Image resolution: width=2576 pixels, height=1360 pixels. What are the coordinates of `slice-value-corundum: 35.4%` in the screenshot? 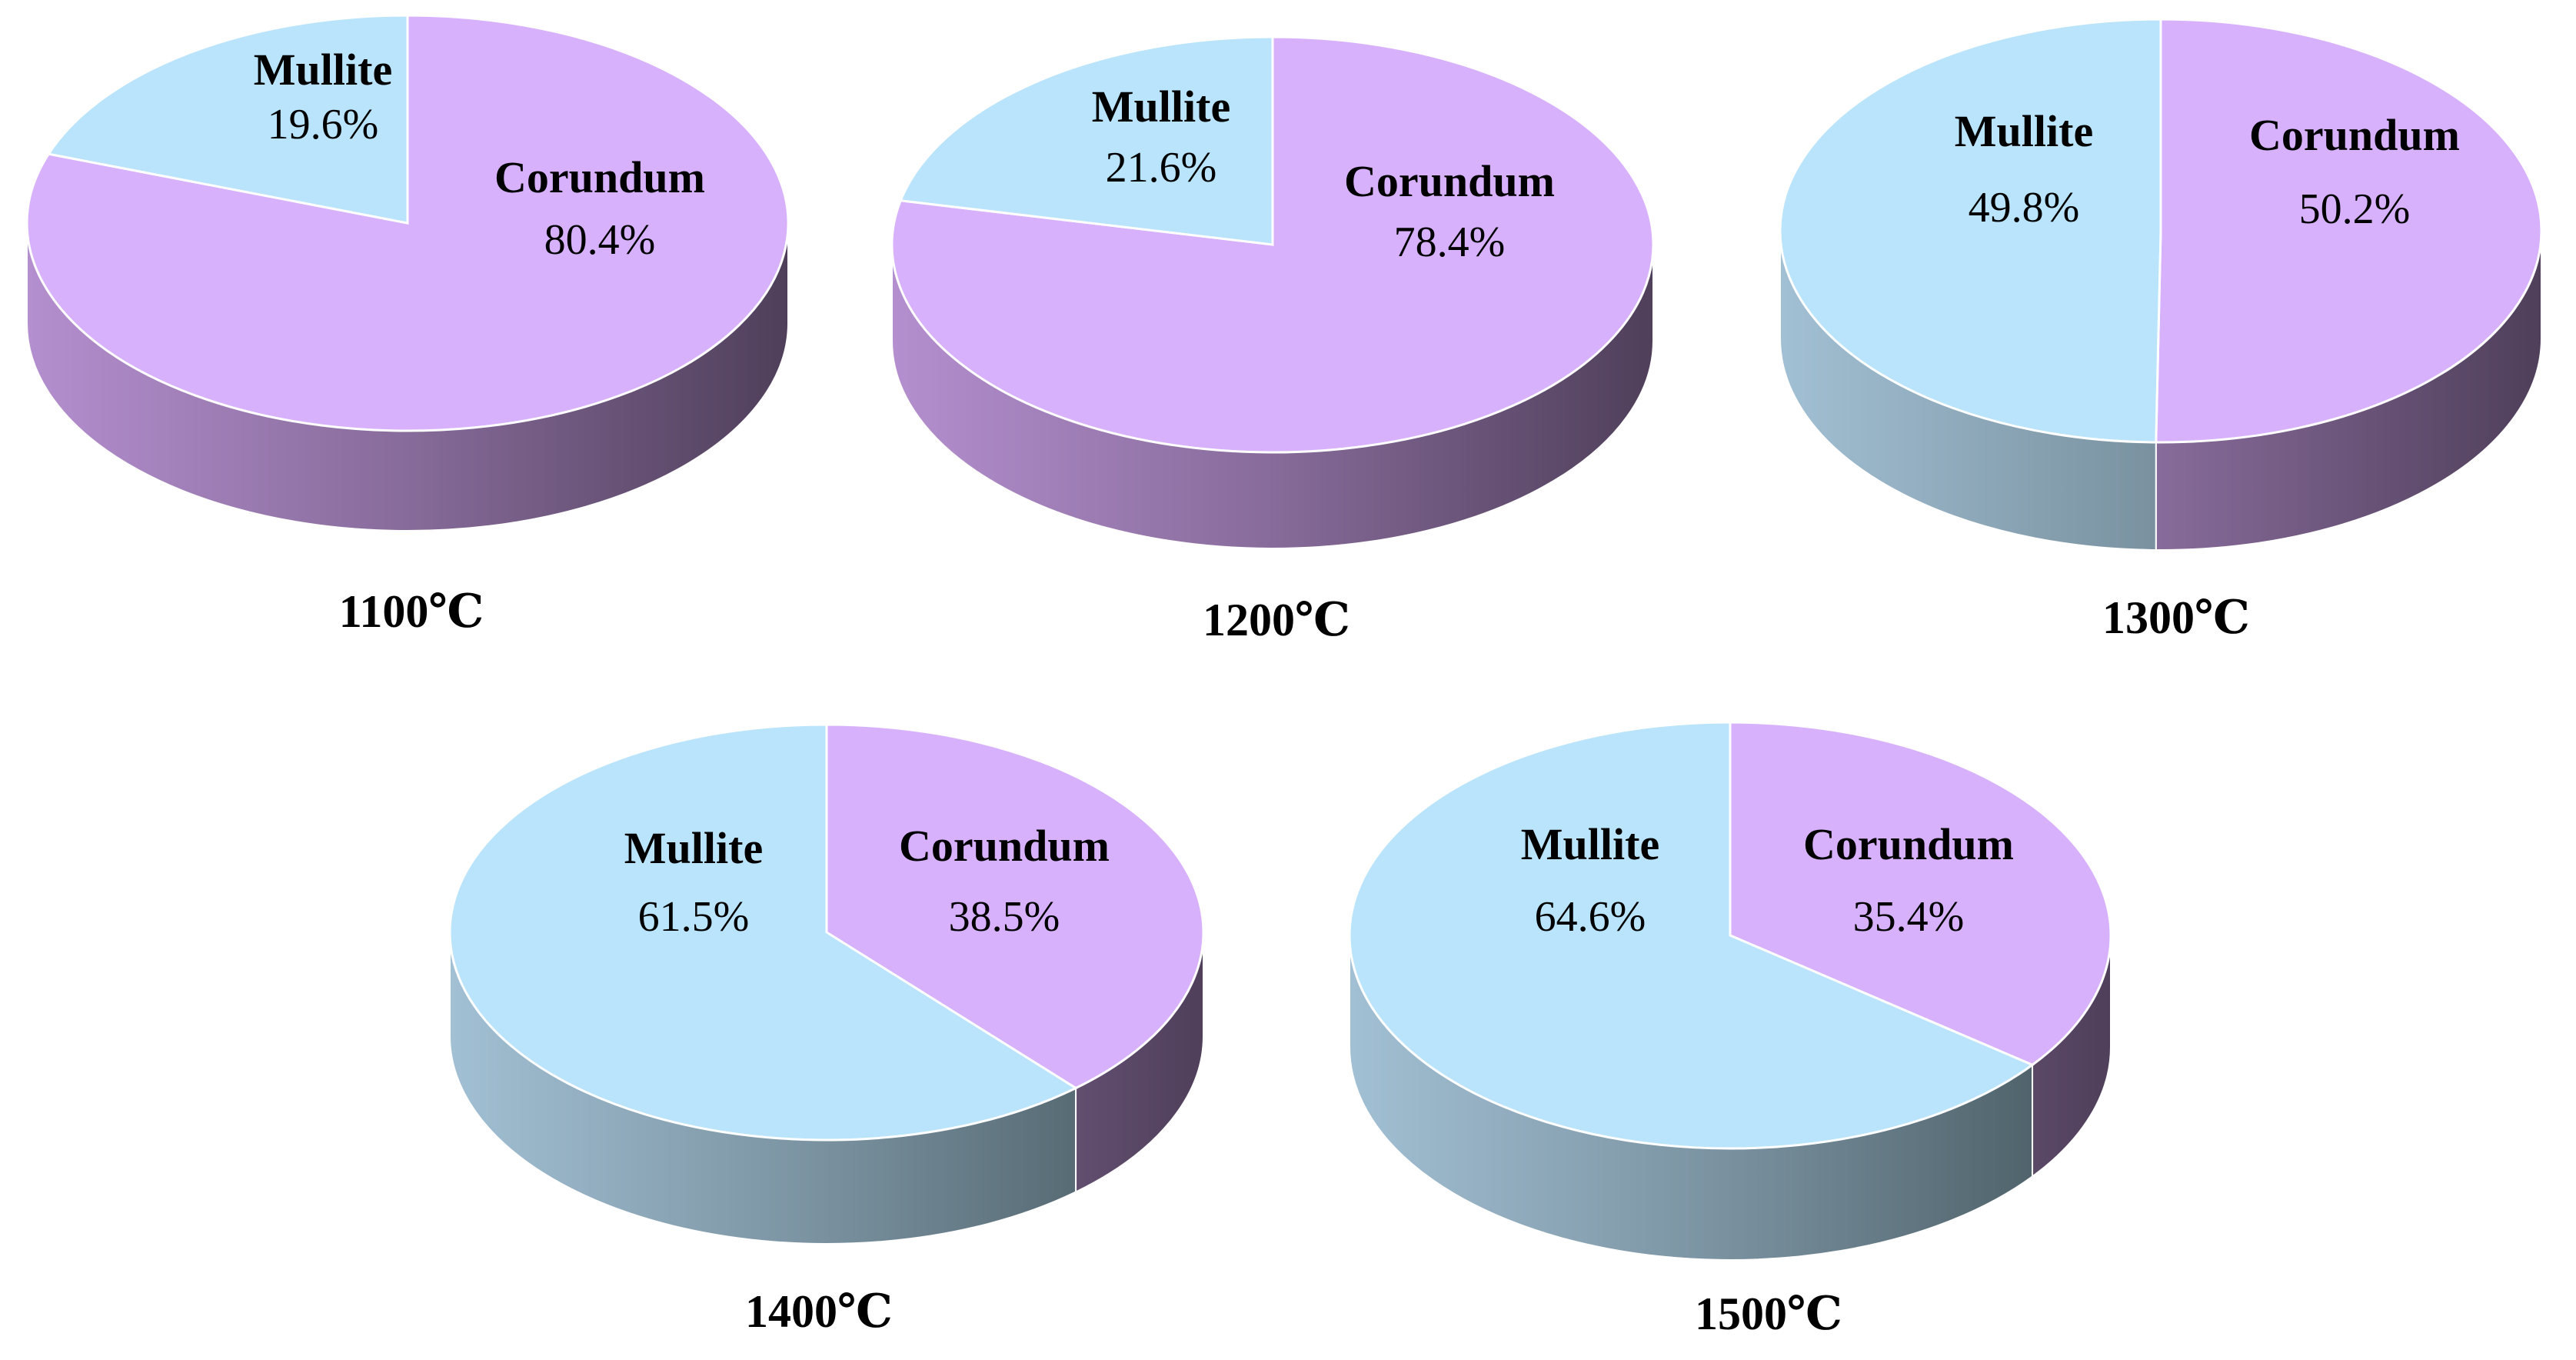 It's located at (1909, 917).